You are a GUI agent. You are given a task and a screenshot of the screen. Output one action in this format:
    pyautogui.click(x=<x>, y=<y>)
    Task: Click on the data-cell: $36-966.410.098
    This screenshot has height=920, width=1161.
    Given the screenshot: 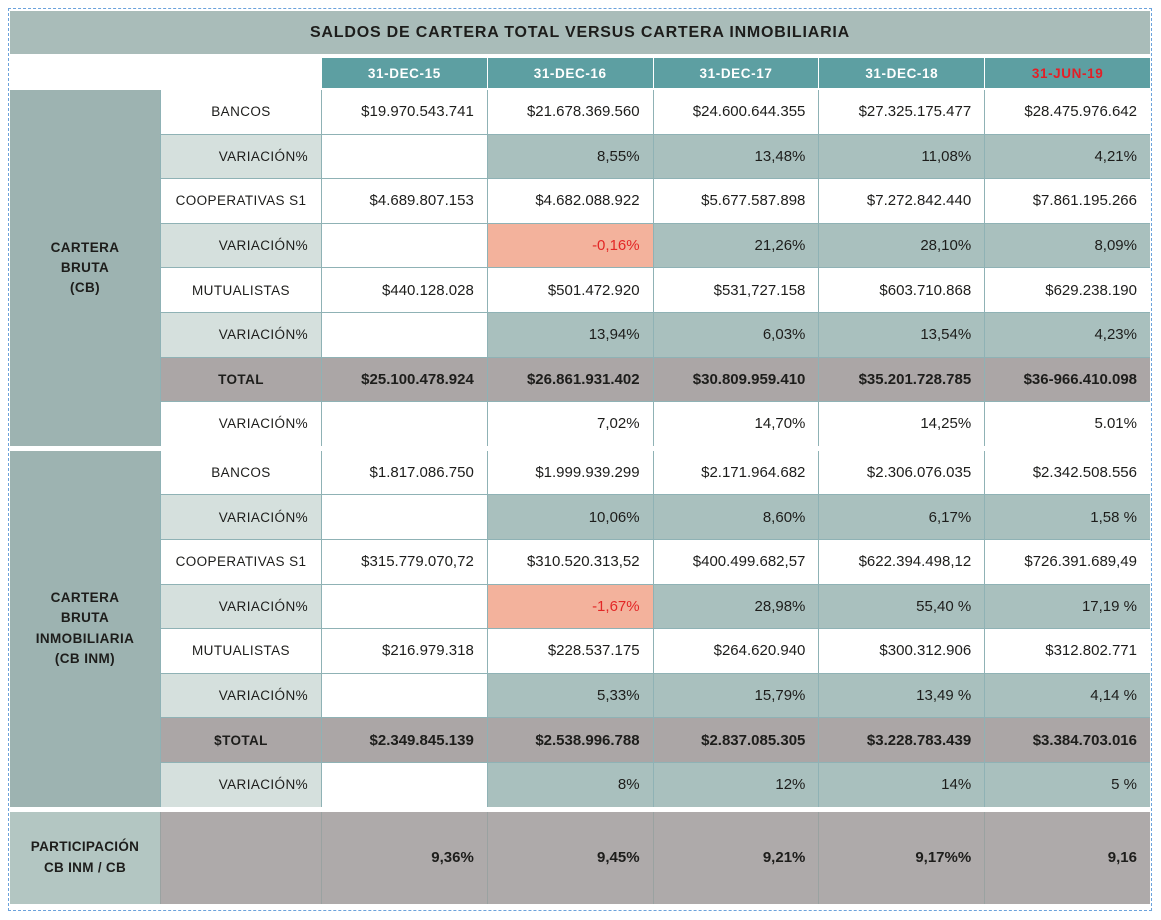 What is the action you would take?
    pyautogui.click(x=1067, y=379)
    